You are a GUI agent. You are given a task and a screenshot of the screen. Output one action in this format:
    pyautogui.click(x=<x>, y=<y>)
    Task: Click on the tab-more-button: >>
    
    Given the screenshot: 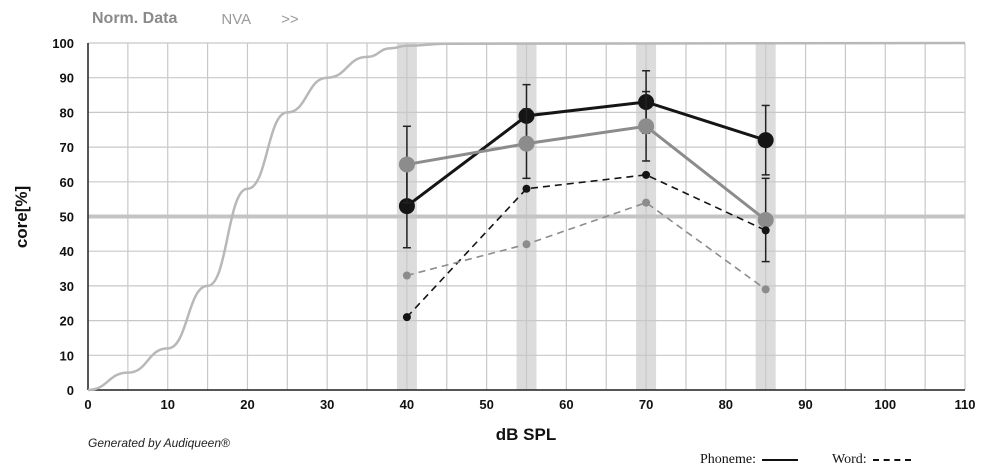 What is the action you would take?
    pyautogui.click(x=290, y=19)
    